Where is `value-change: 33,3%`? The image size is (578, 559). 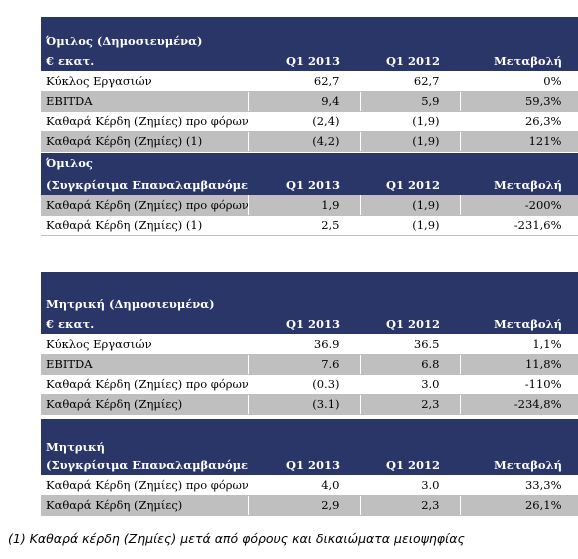
value-change: 33,3% is located at coordinates (519, 485).